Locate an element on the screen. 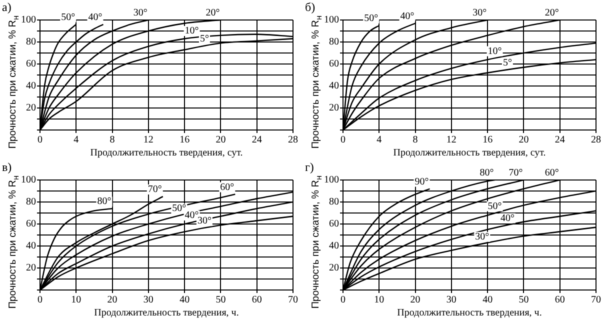 The width and height of the screenshot is (606, 320). chart-title: в) is located at coordinates (7, 167).